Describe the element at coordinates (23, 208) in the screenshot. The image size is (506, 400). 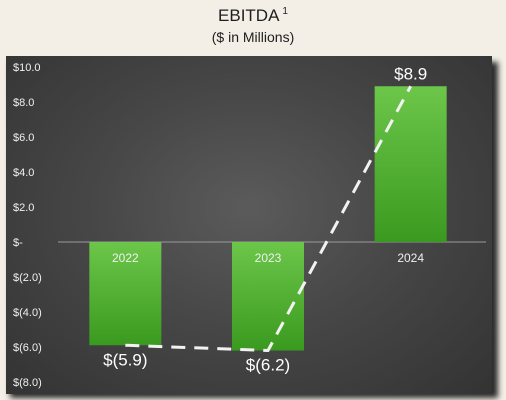
I see `y-tick-label: $2.0` at that location.